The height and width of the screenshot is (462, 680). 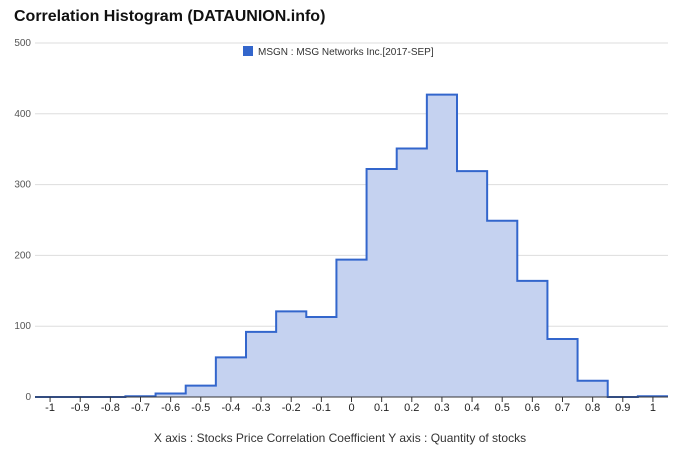 I want to click on x-tick-label: -0.3, so click(x=261, y=408).